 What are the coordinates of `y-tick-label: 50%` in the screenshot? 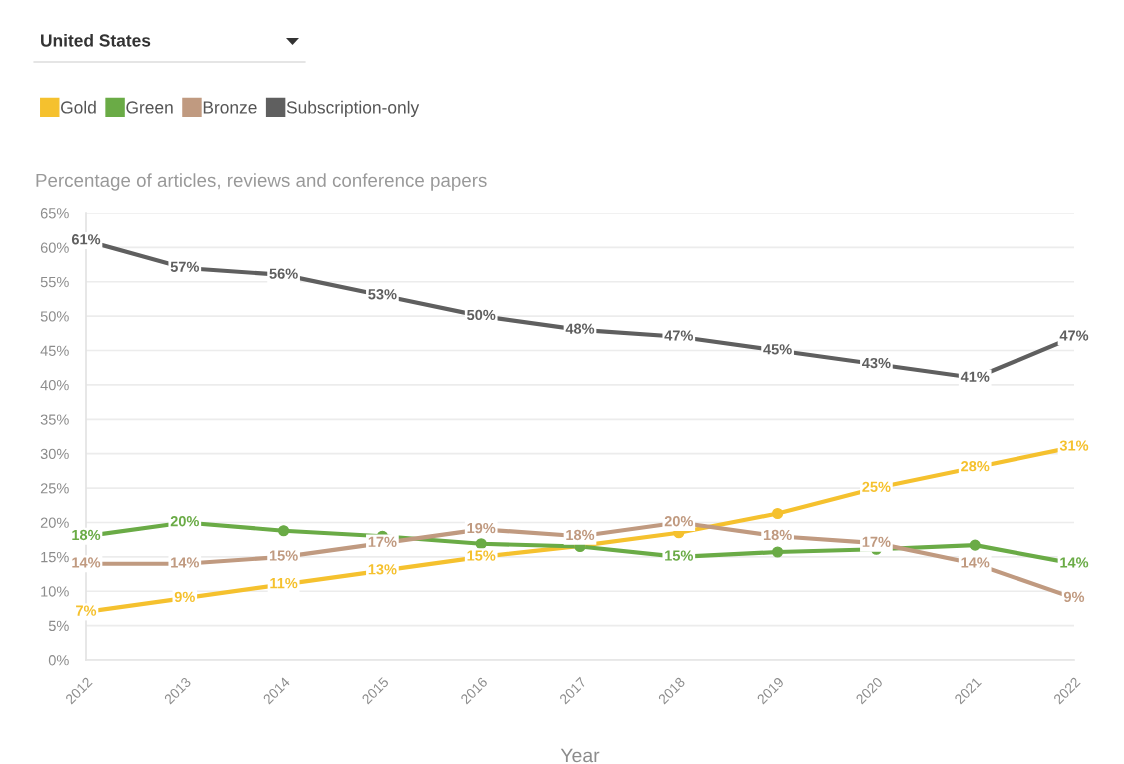 It's located at (54, 316).